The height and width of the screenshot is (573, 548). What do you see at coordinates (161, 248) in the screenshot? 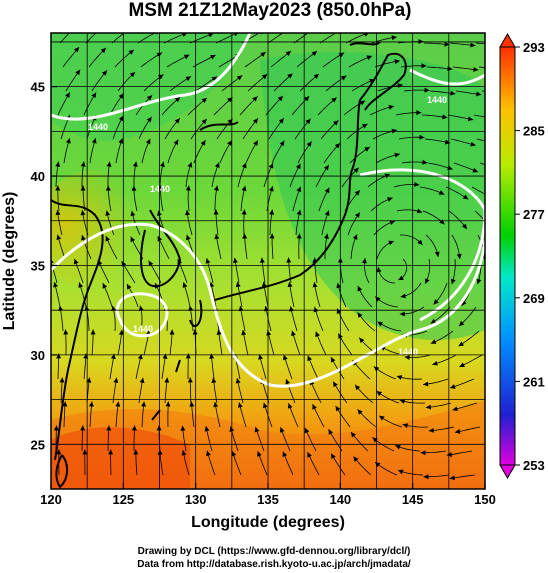
I see `coastline-korea` at bounding box center [161, 248].